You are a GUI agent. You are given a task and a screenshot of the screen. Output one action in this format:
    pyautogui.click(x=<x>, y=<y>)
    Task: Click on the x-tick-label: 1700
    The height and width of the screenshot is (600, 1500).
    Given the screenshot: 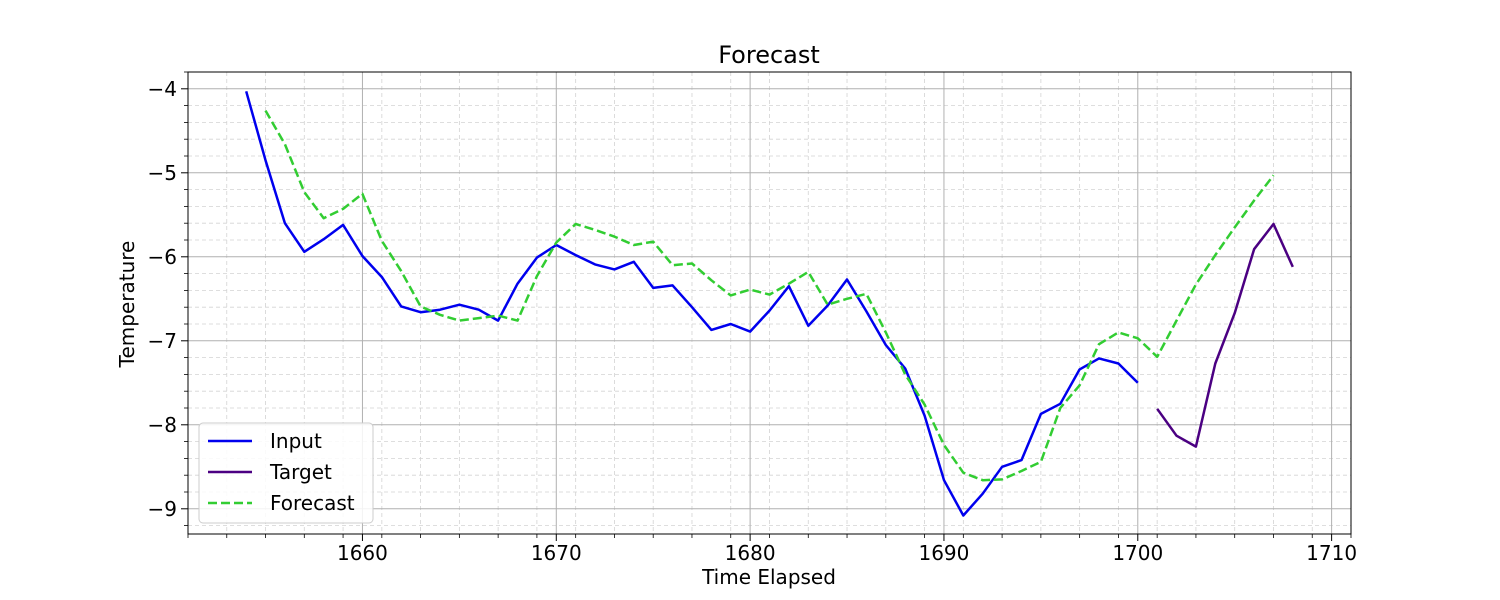 What is the action you would take?
    pyautogui.click(x=1137, y=553)
    